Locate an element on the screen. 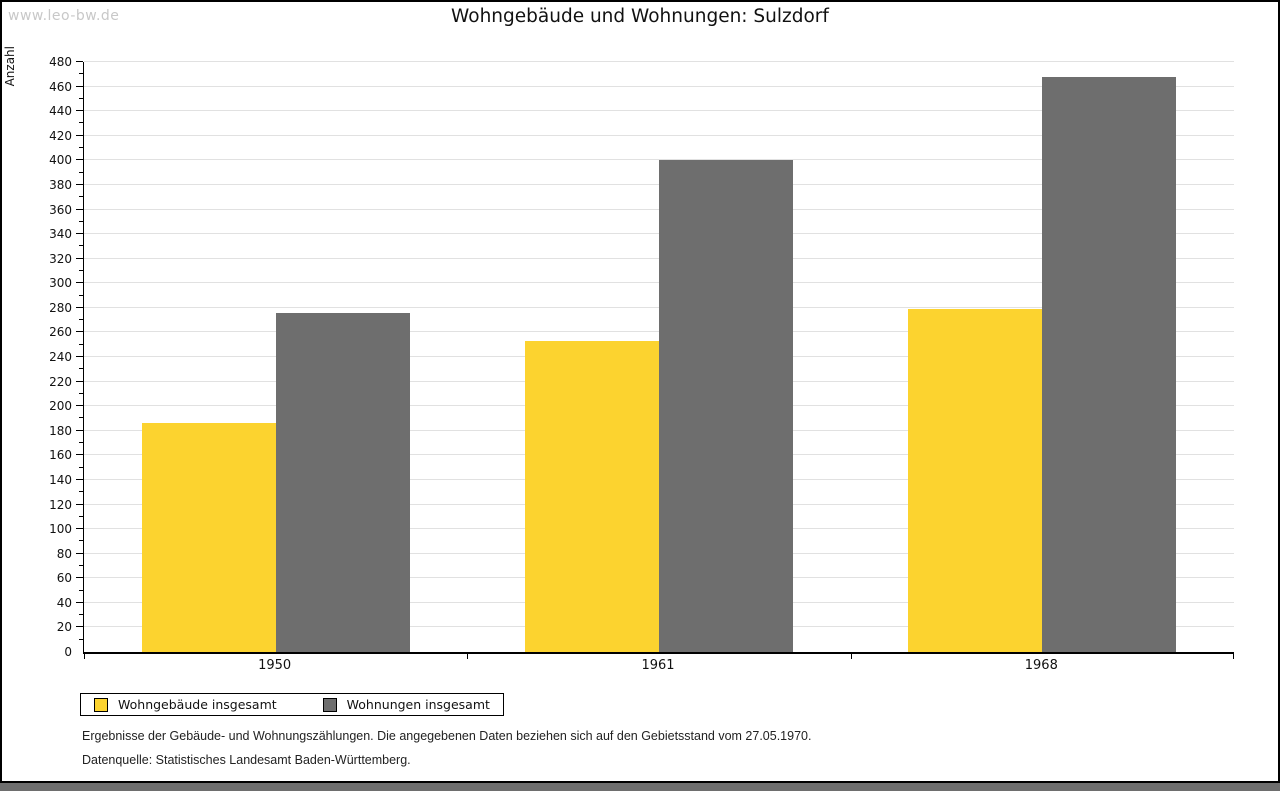 The image size is (1280, 791). y-tick-label: 120 is located at coordinates (60, 504).